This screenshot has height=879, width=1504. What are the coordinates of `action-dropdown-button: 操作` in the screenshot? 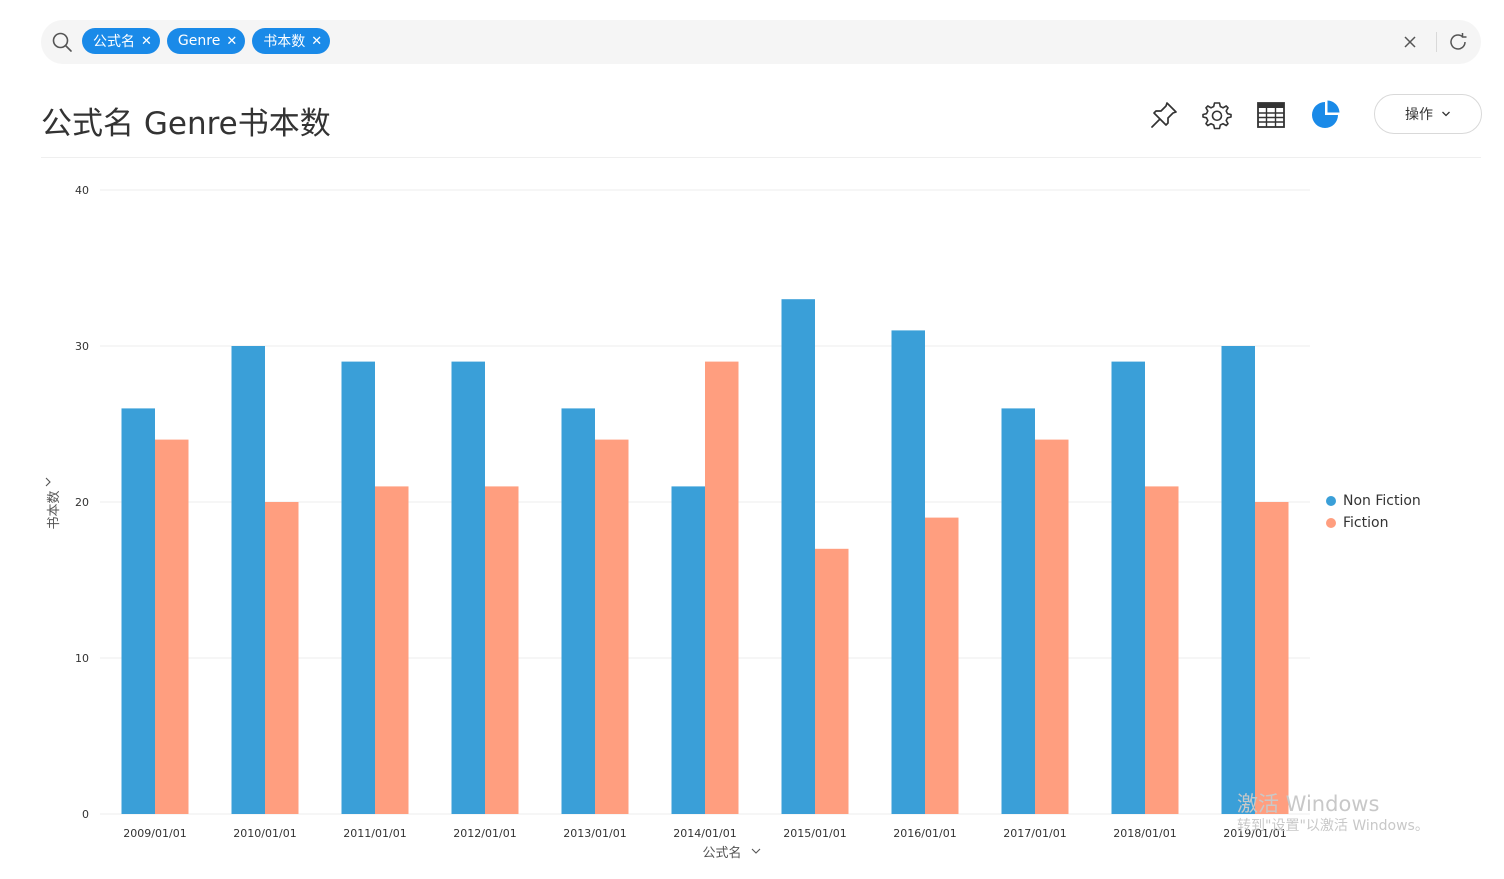 It's located at (1428, 114).